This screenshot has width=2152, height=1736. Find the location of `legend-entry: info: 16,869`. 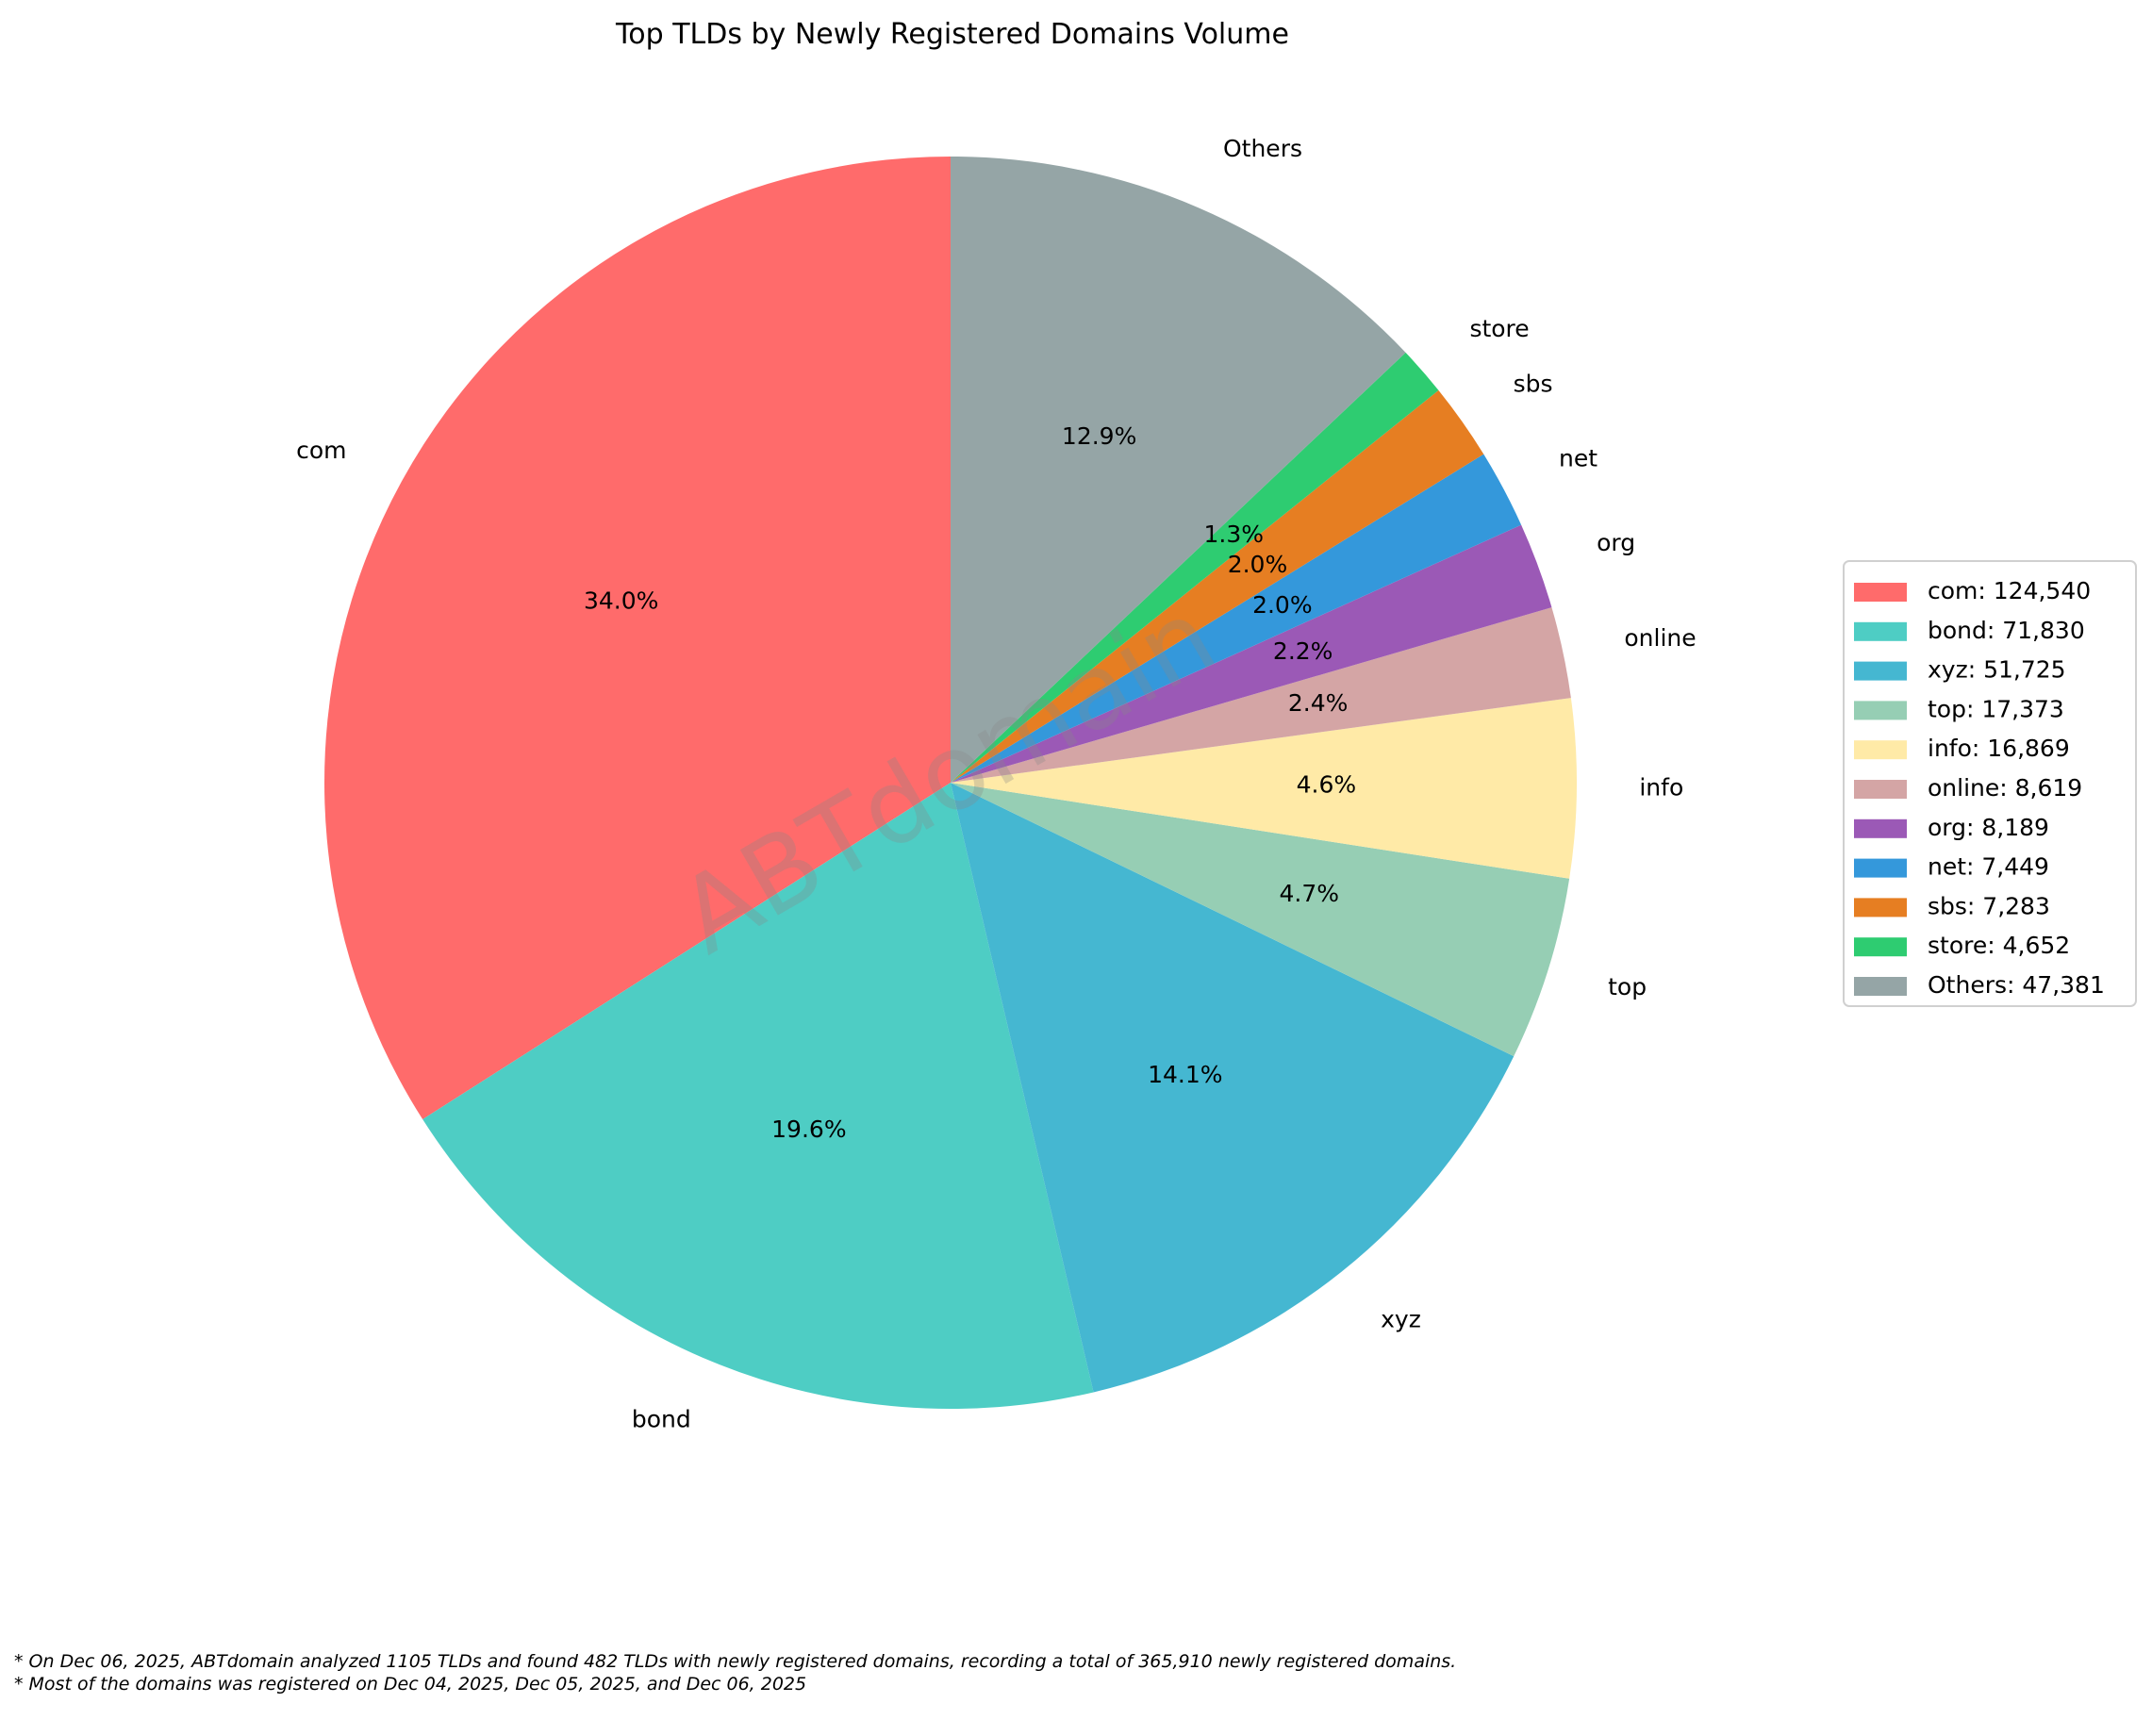

legend-entry: info: 16,869 is located at coordinates (1999, 748).